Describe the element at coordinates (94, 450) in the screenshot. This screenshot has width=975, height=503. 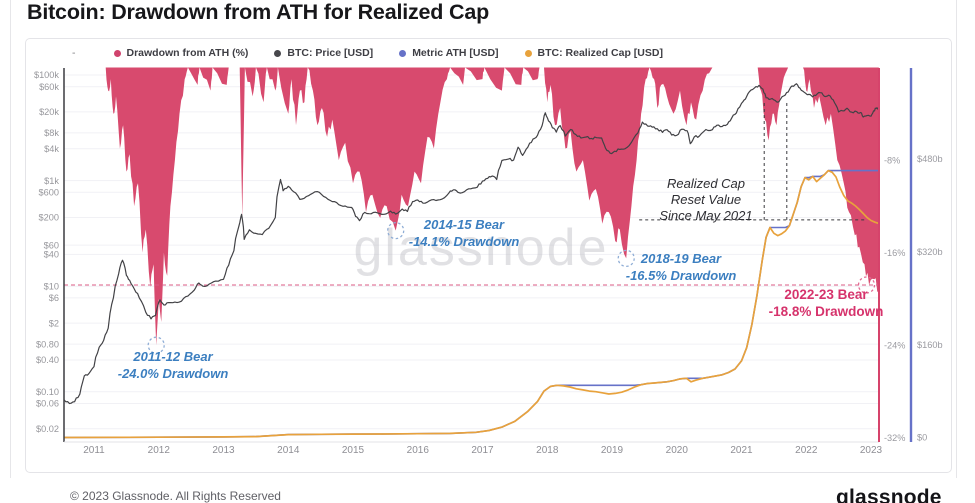
I see `x-axis-tick-label: 2011` at that location.